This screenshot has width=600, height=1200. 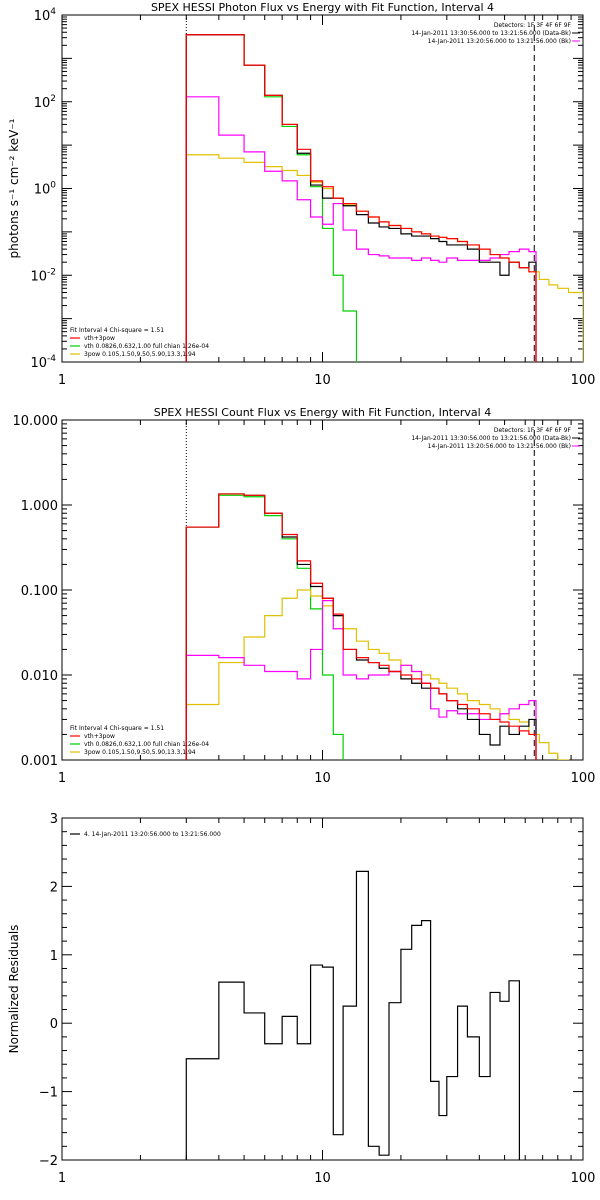 What do you see at coordinates (51, 359) in the screenshot?
I see `y-tick-exponent: -4` at bounding box center [51, 359].